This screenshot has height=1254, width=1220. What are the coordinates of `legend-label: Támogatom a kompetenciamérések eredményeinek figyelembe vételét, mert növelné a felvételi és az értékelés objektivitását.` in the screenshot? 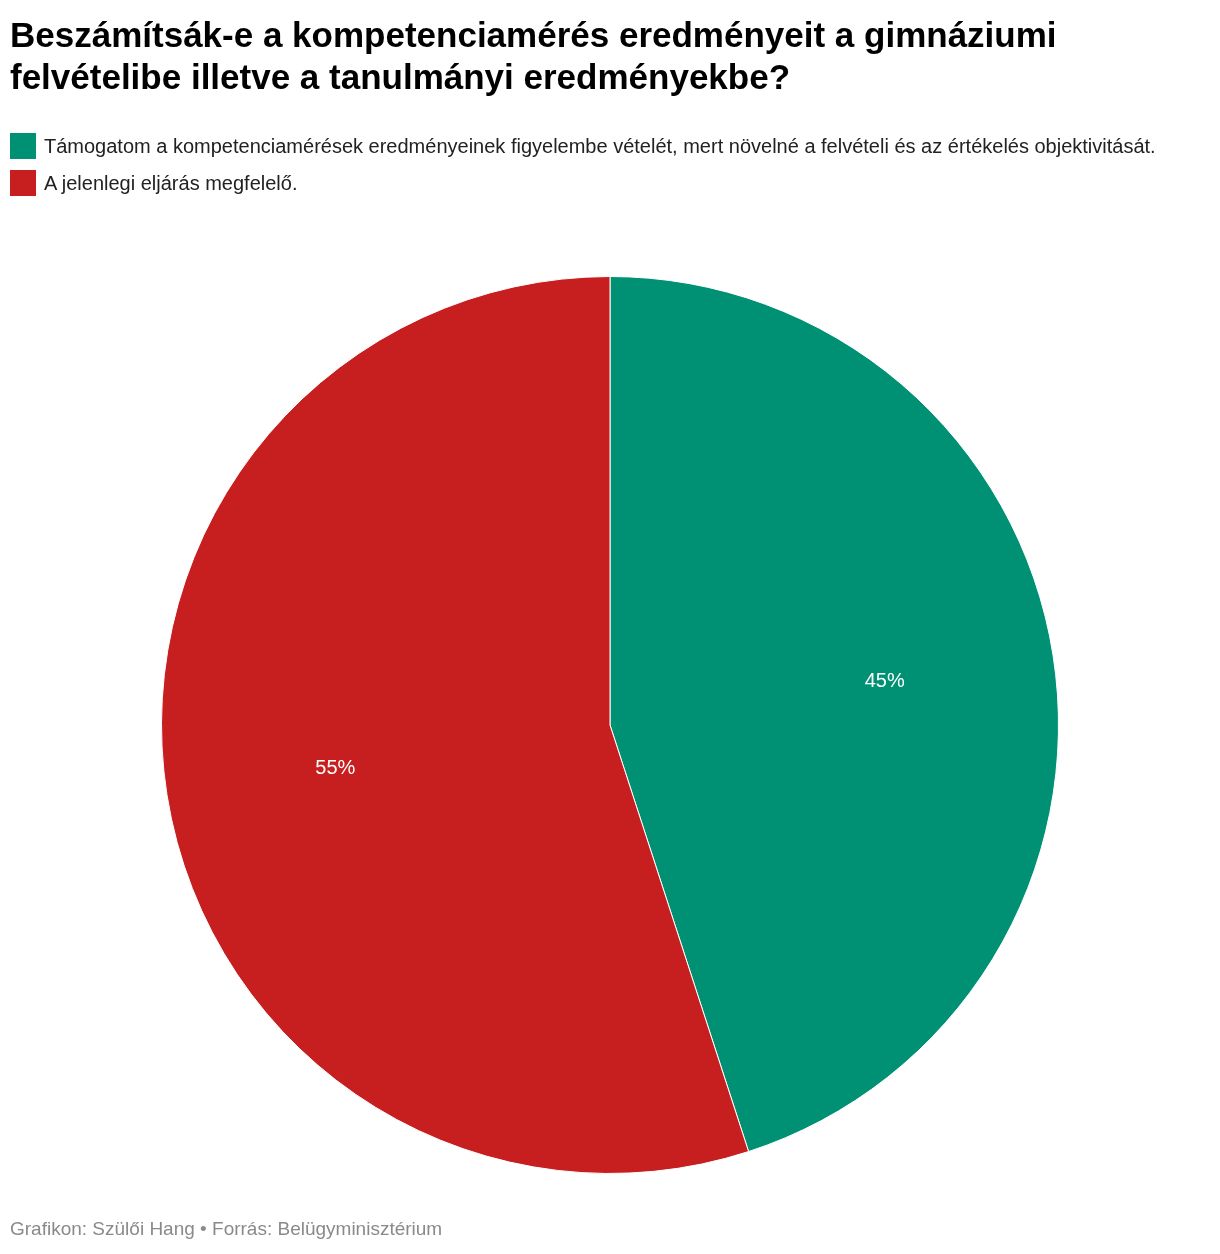 It's located at (600, 146).